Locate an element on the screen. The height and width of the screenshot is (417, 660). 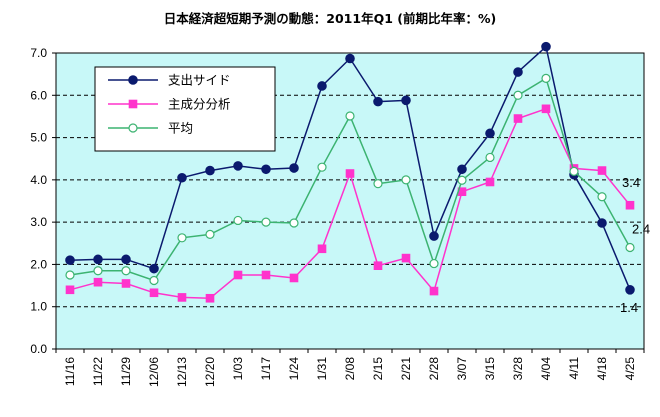
y-tick-label: 2.0 is located at coordinates (38, 264).